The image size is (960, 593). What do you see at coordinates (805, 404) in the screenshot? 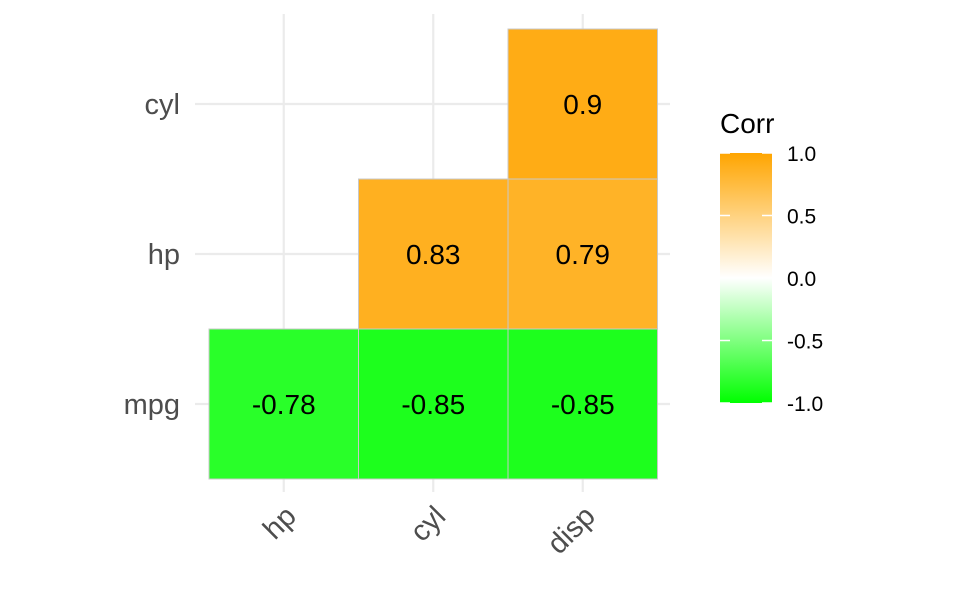
I see `legend-tick-label-4: -1.0` at bounding box center [805, 404].